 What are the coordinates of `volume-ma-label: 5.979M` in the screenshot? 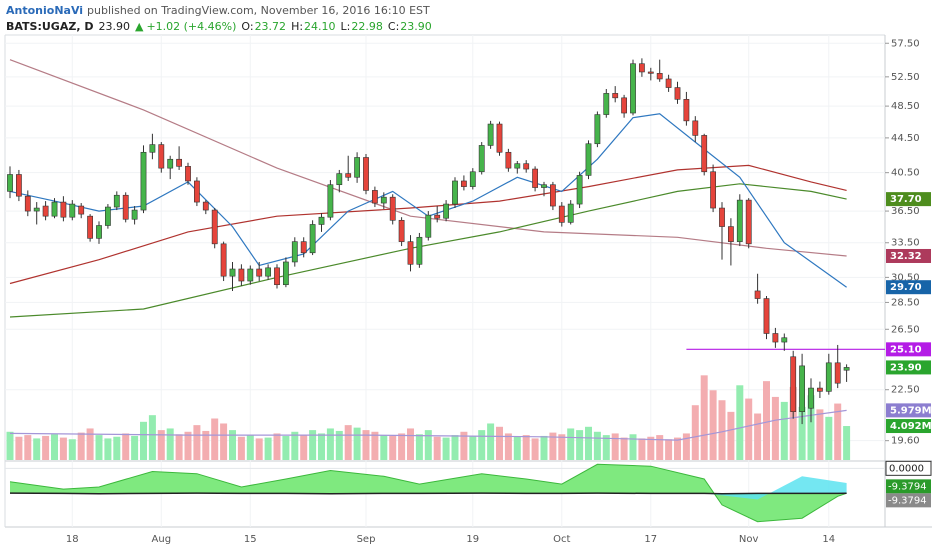 It's located at (911, 410).